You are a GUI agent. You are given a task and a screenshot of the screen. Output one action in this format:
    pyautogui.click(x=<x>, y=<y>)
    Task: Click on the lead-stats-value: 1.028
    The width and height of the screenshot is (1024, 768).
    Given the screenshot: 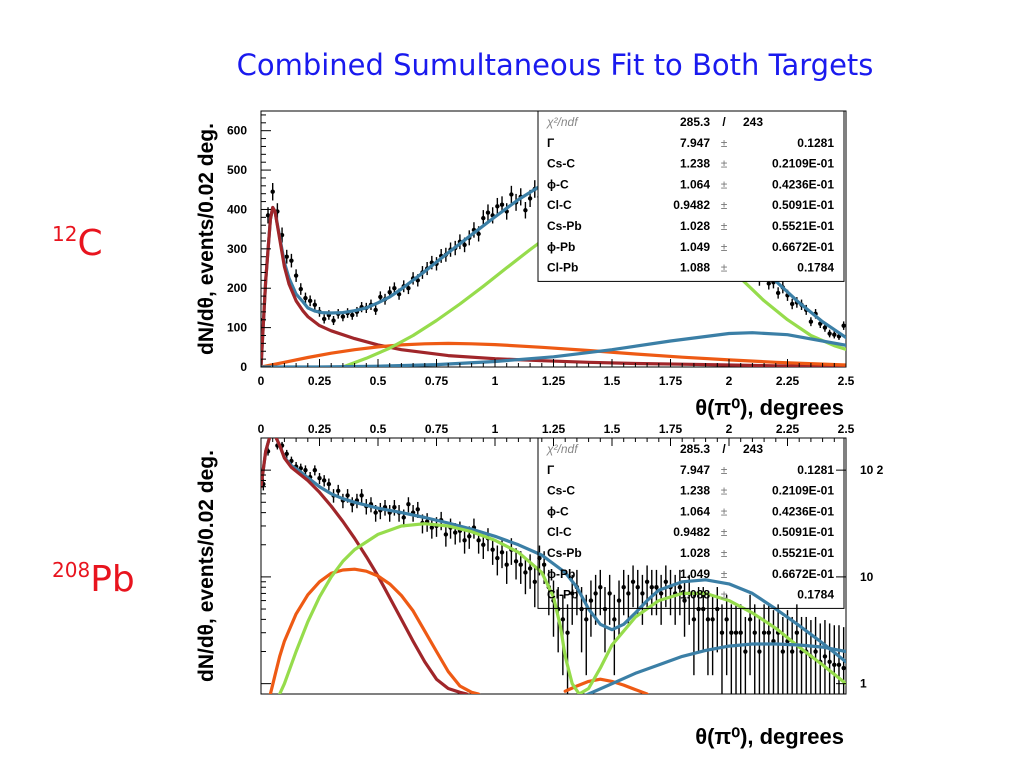 What is the action you would take?
    pyautogui.click(x=695, y=553)
    